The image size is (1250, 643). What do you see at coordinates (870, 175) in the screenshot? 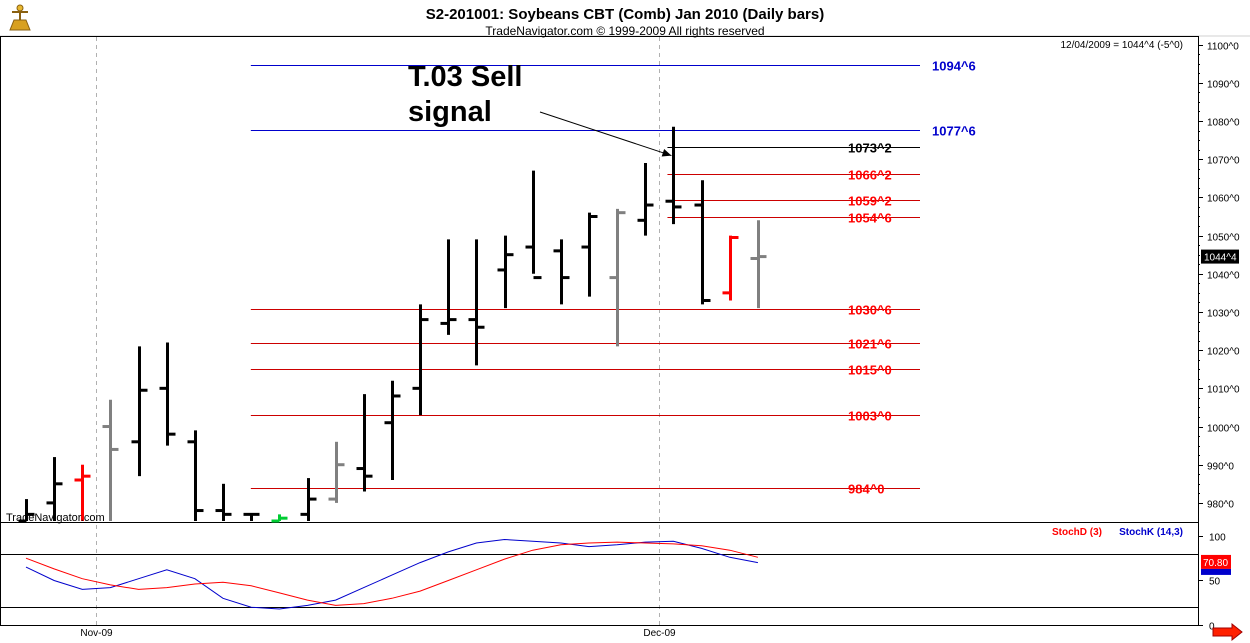
I see `level-label: 1066^2` at bounding box center [870, 175].